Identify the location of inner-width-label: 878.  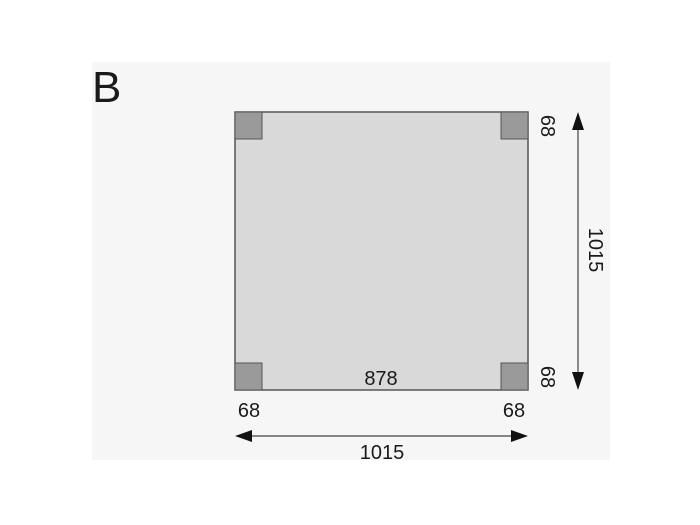
(380, 379).